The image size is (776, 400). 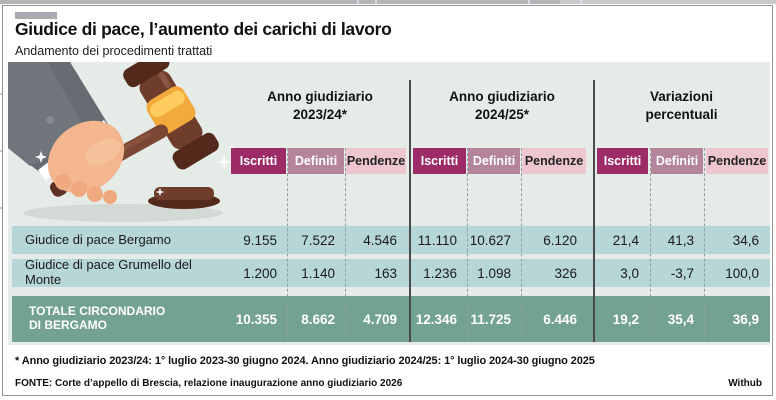 I want to click on cell: 326, so click(x=565, y=273).